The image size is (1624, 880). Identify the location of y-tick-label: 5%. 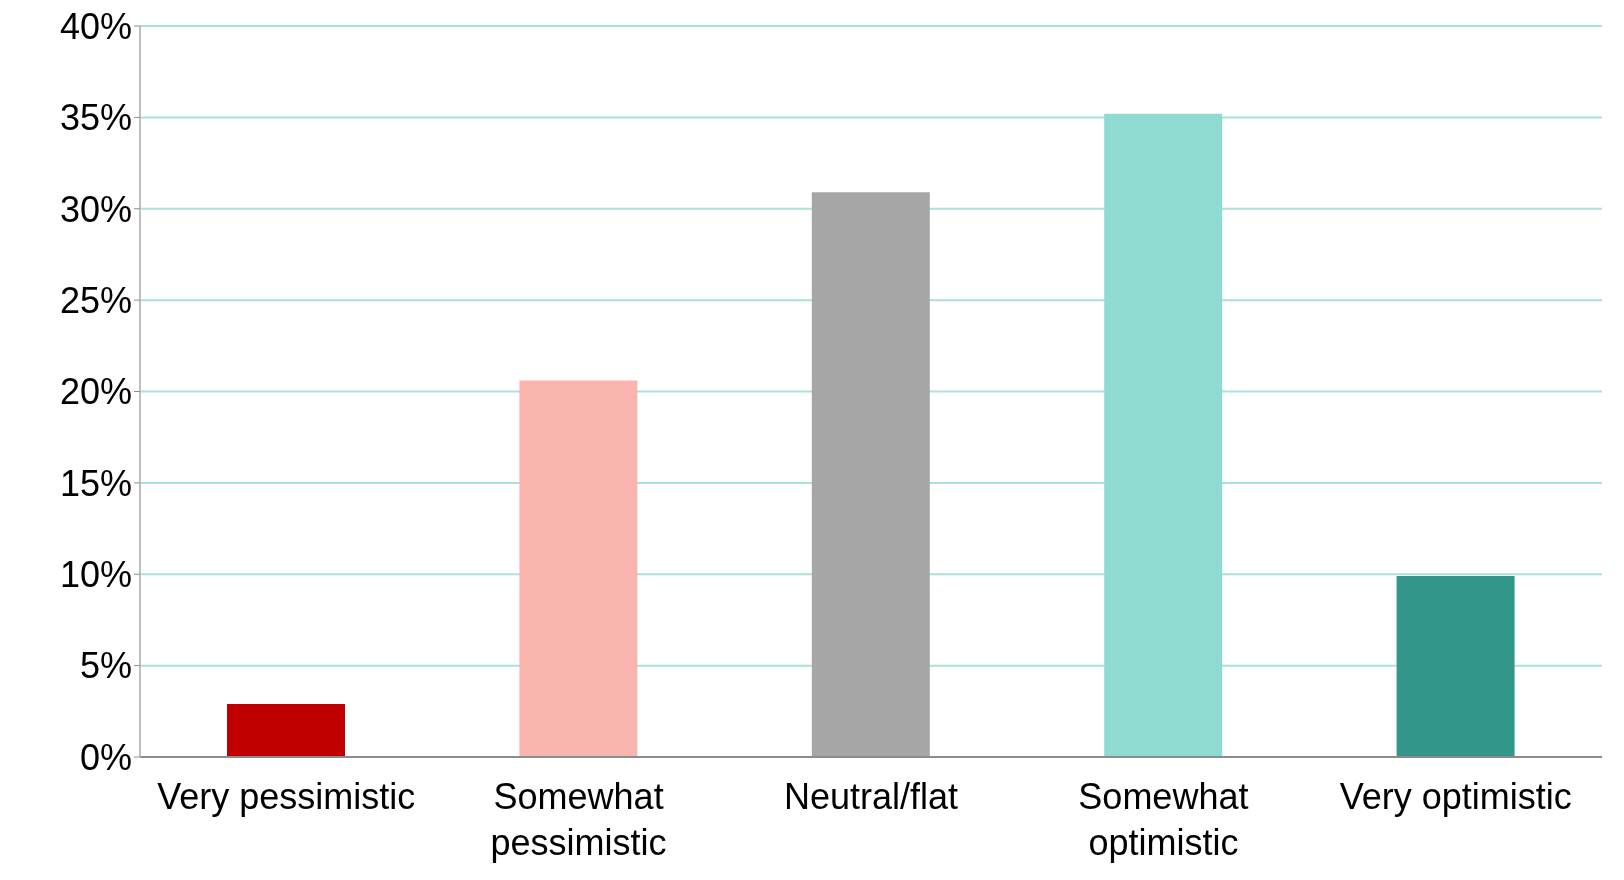
(105, 666).